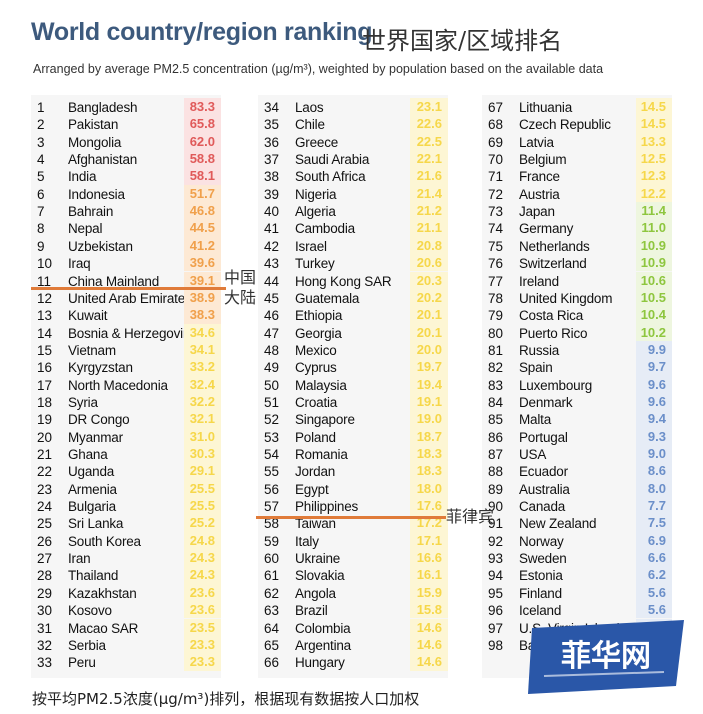 This screenshot has height=714, width=703. Describe the element at coordinates (45, 489) in the screenshot. I see `rank-cell: 23` at that location.